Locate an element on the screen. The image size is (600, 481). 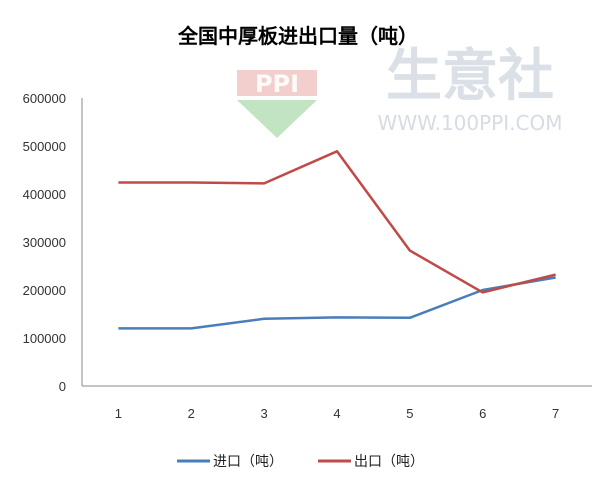
ppi-logo: PPI is located at coordinates (277, 104).